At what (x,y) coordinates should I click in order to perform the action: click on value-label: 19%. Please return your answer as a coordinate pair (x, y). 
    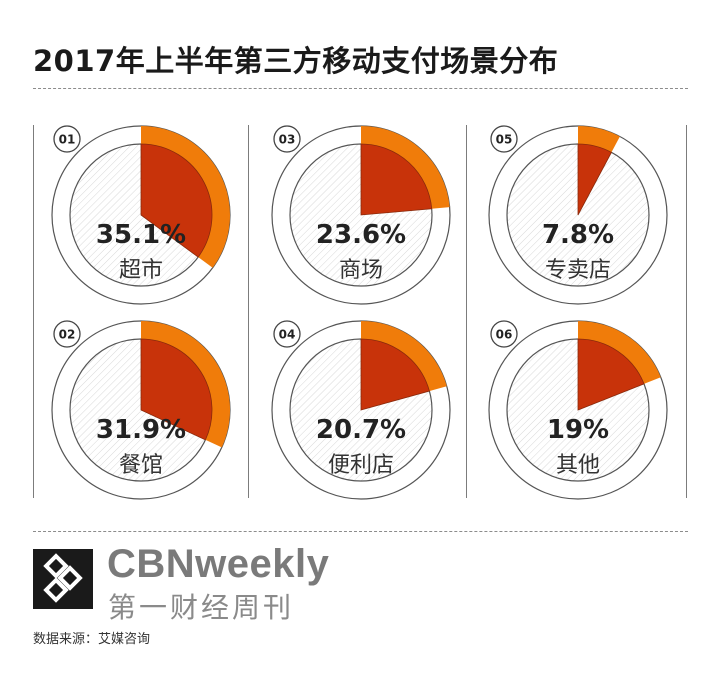
    Looking at the image, I should click on (578, 430).